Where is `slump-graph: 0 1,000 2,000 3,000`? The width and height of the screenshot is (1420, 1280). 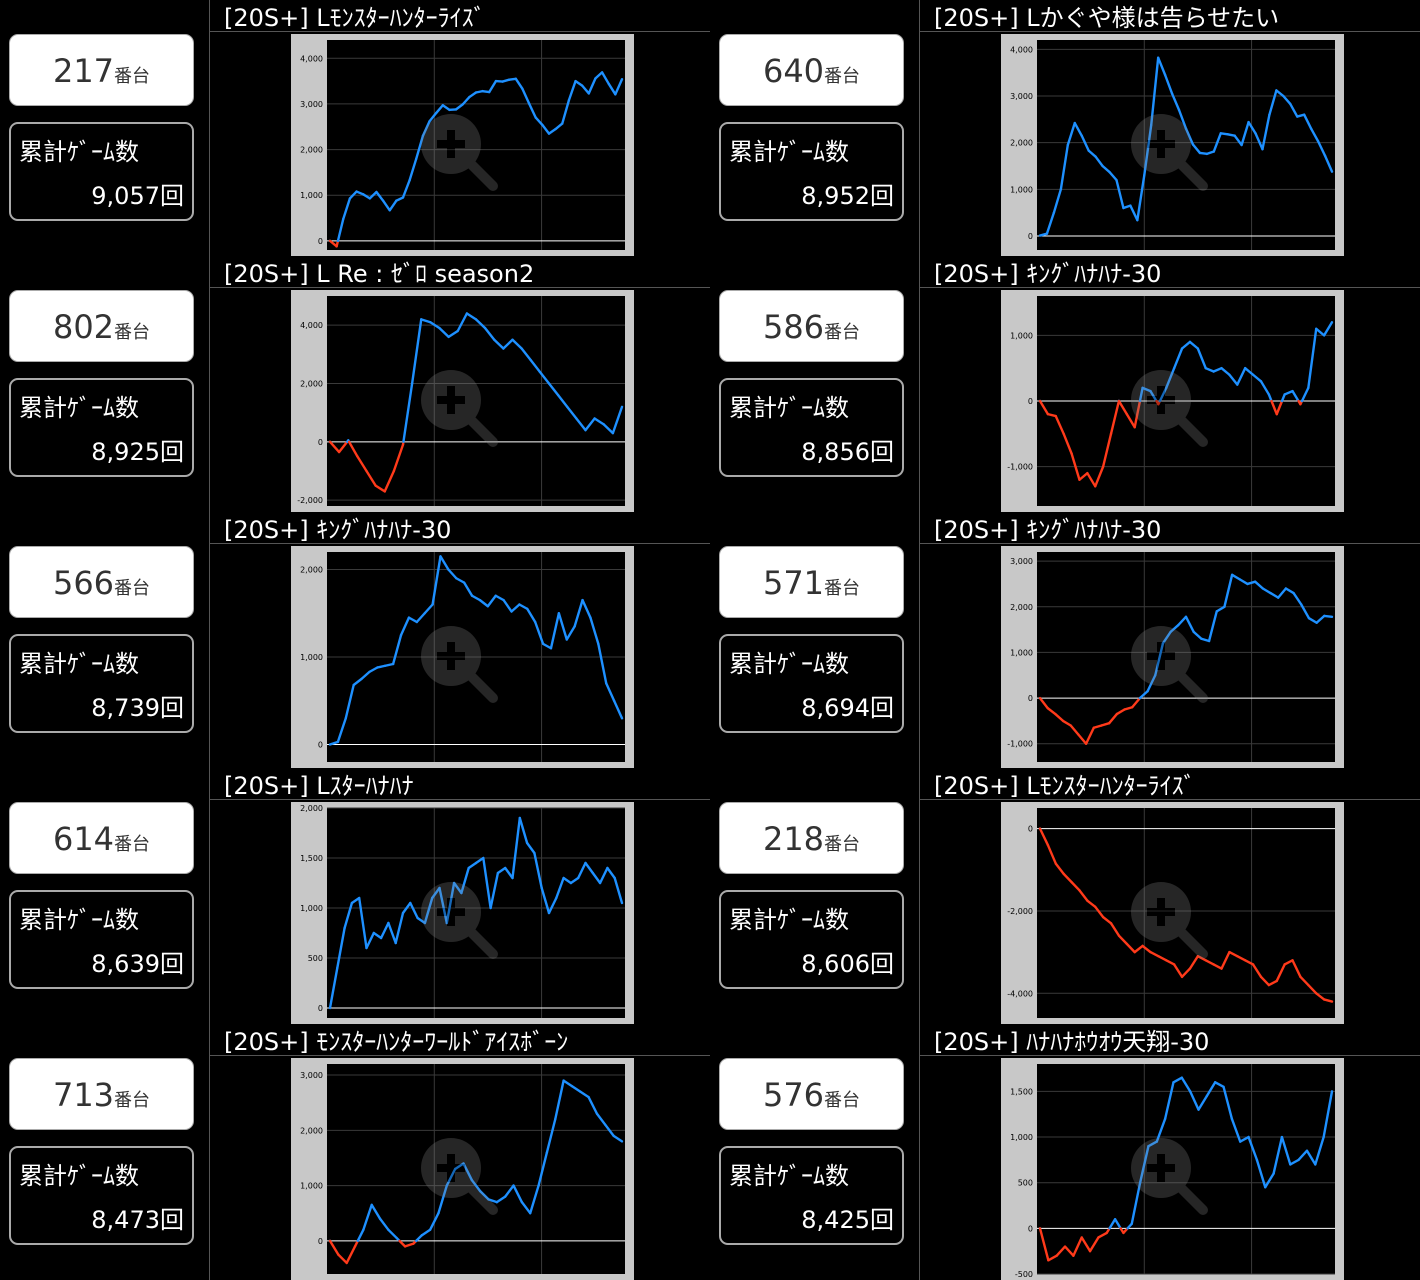
slump-graph: 0 1,000 2,000 3,000 is located at coordinates (462, 1169).